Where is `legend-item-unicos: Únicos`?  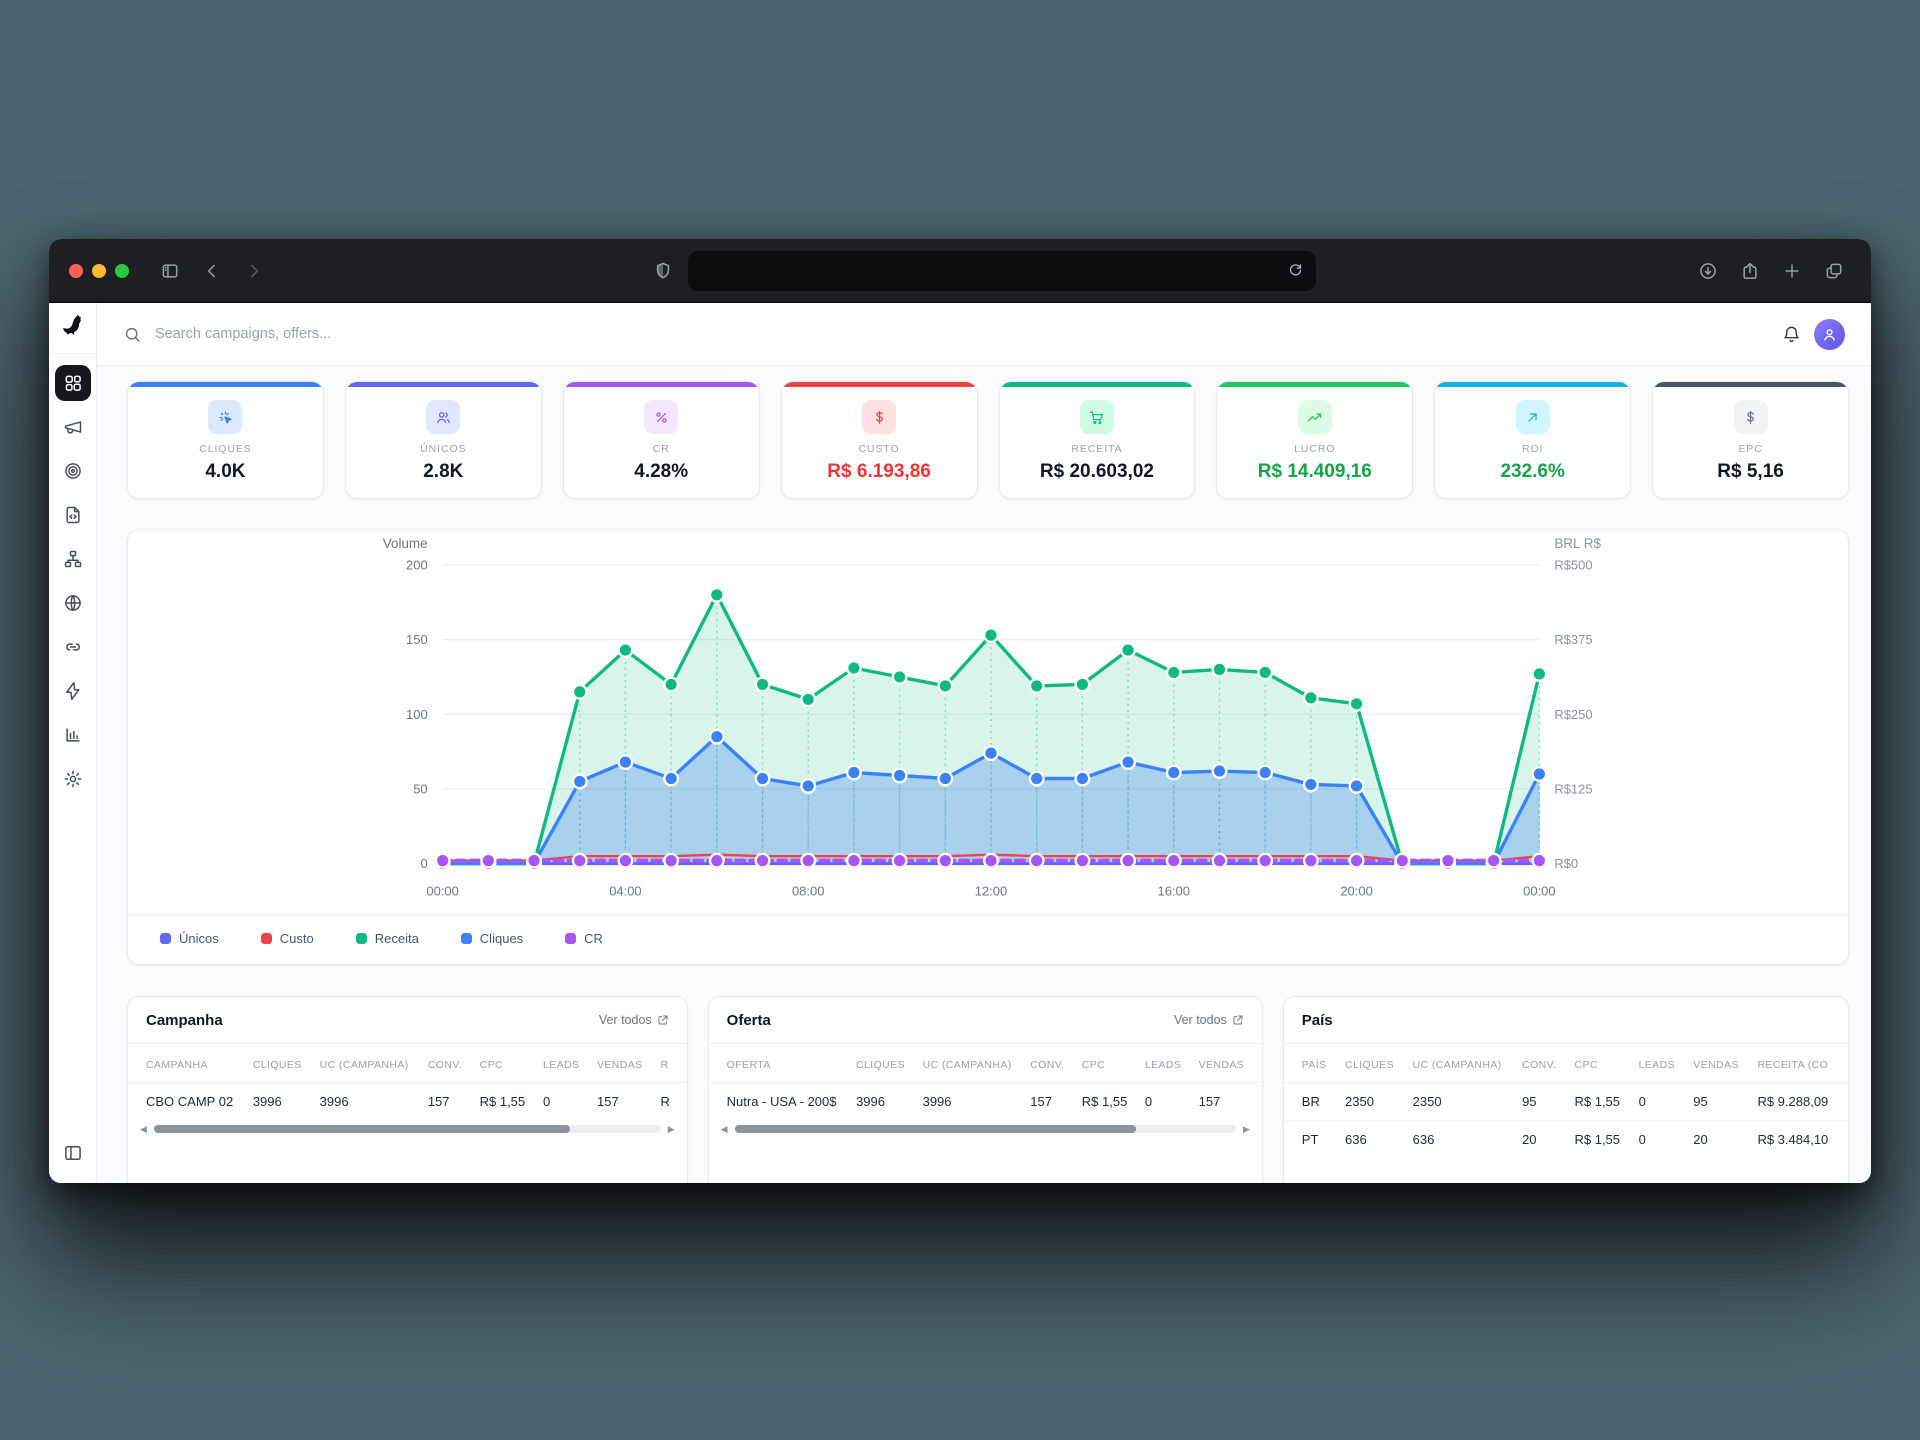
legend-item-unicos: Únicos is located at coordinates (189, 938).